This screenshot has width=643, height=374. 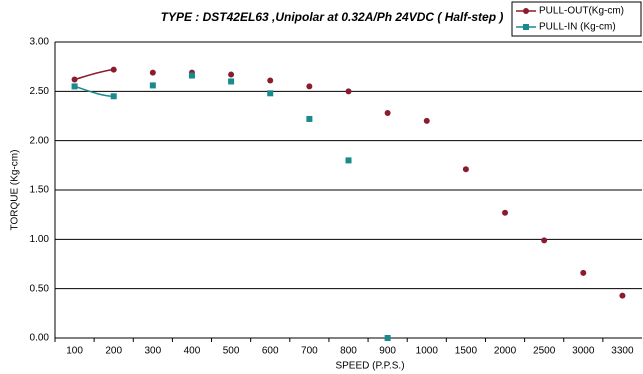 I want to click on x-tick-label: 3000, so click(x=583, y=351).